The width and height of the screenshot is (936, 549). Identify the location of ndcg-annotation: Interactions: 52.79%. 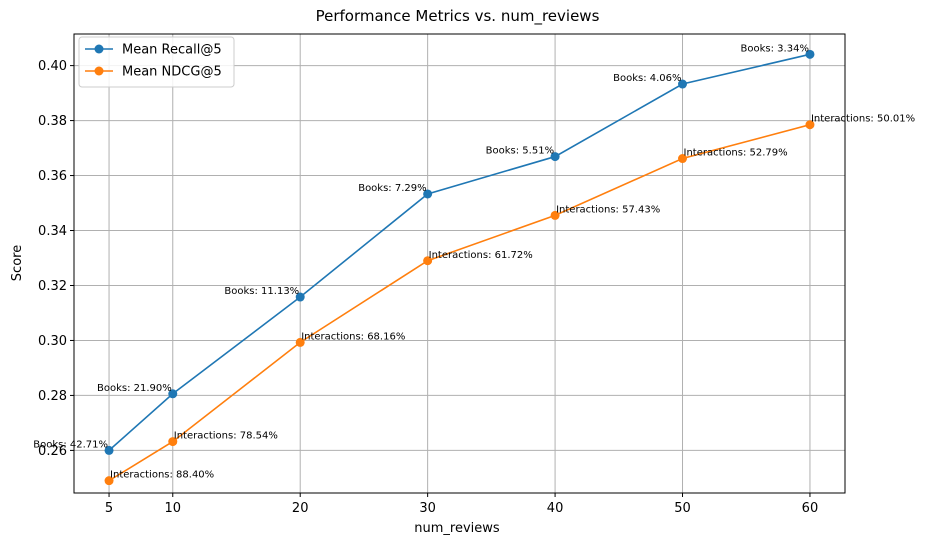
(736, 153).